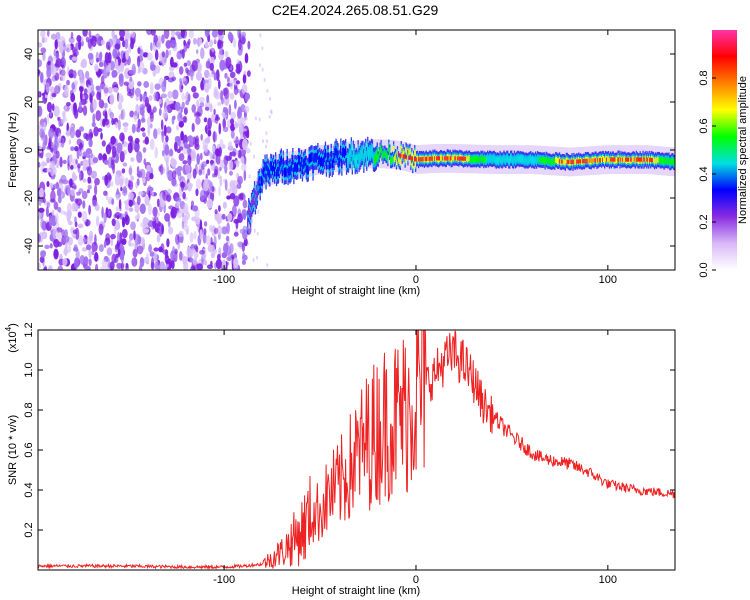 The image size is (750, 600). I want to click on x-tick-label: -100, so click(224, 280).